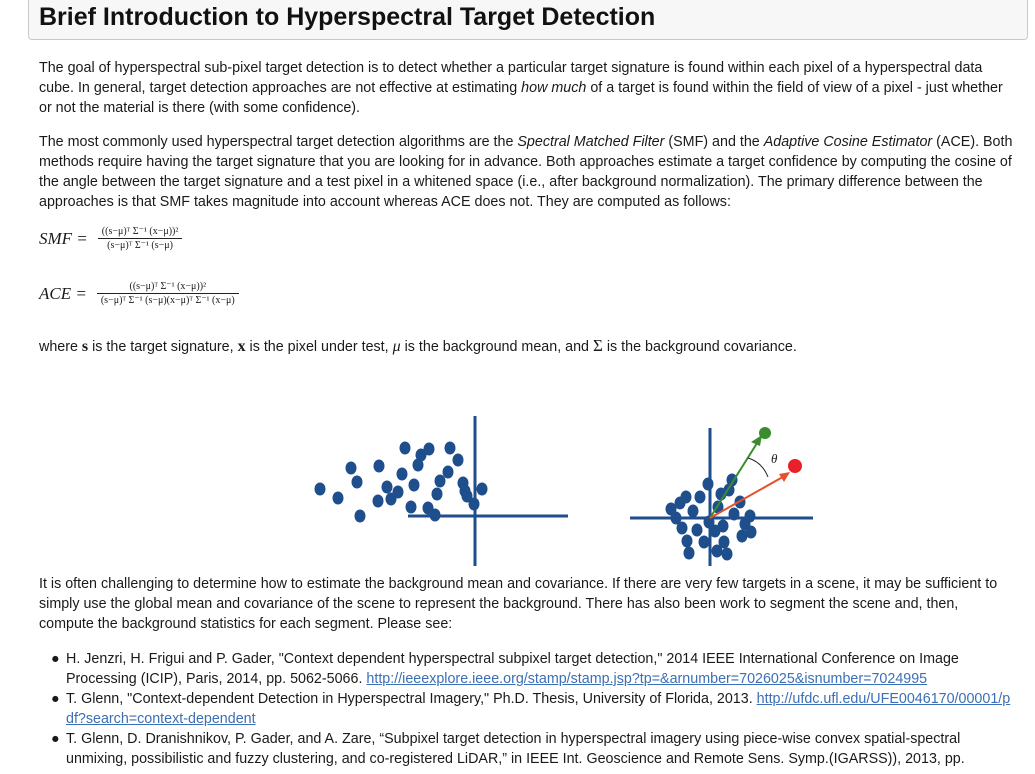  Describe the element at coordinates (163, 347) in the screenshot. I see `variables-text-b: is the target signature,` at that location.